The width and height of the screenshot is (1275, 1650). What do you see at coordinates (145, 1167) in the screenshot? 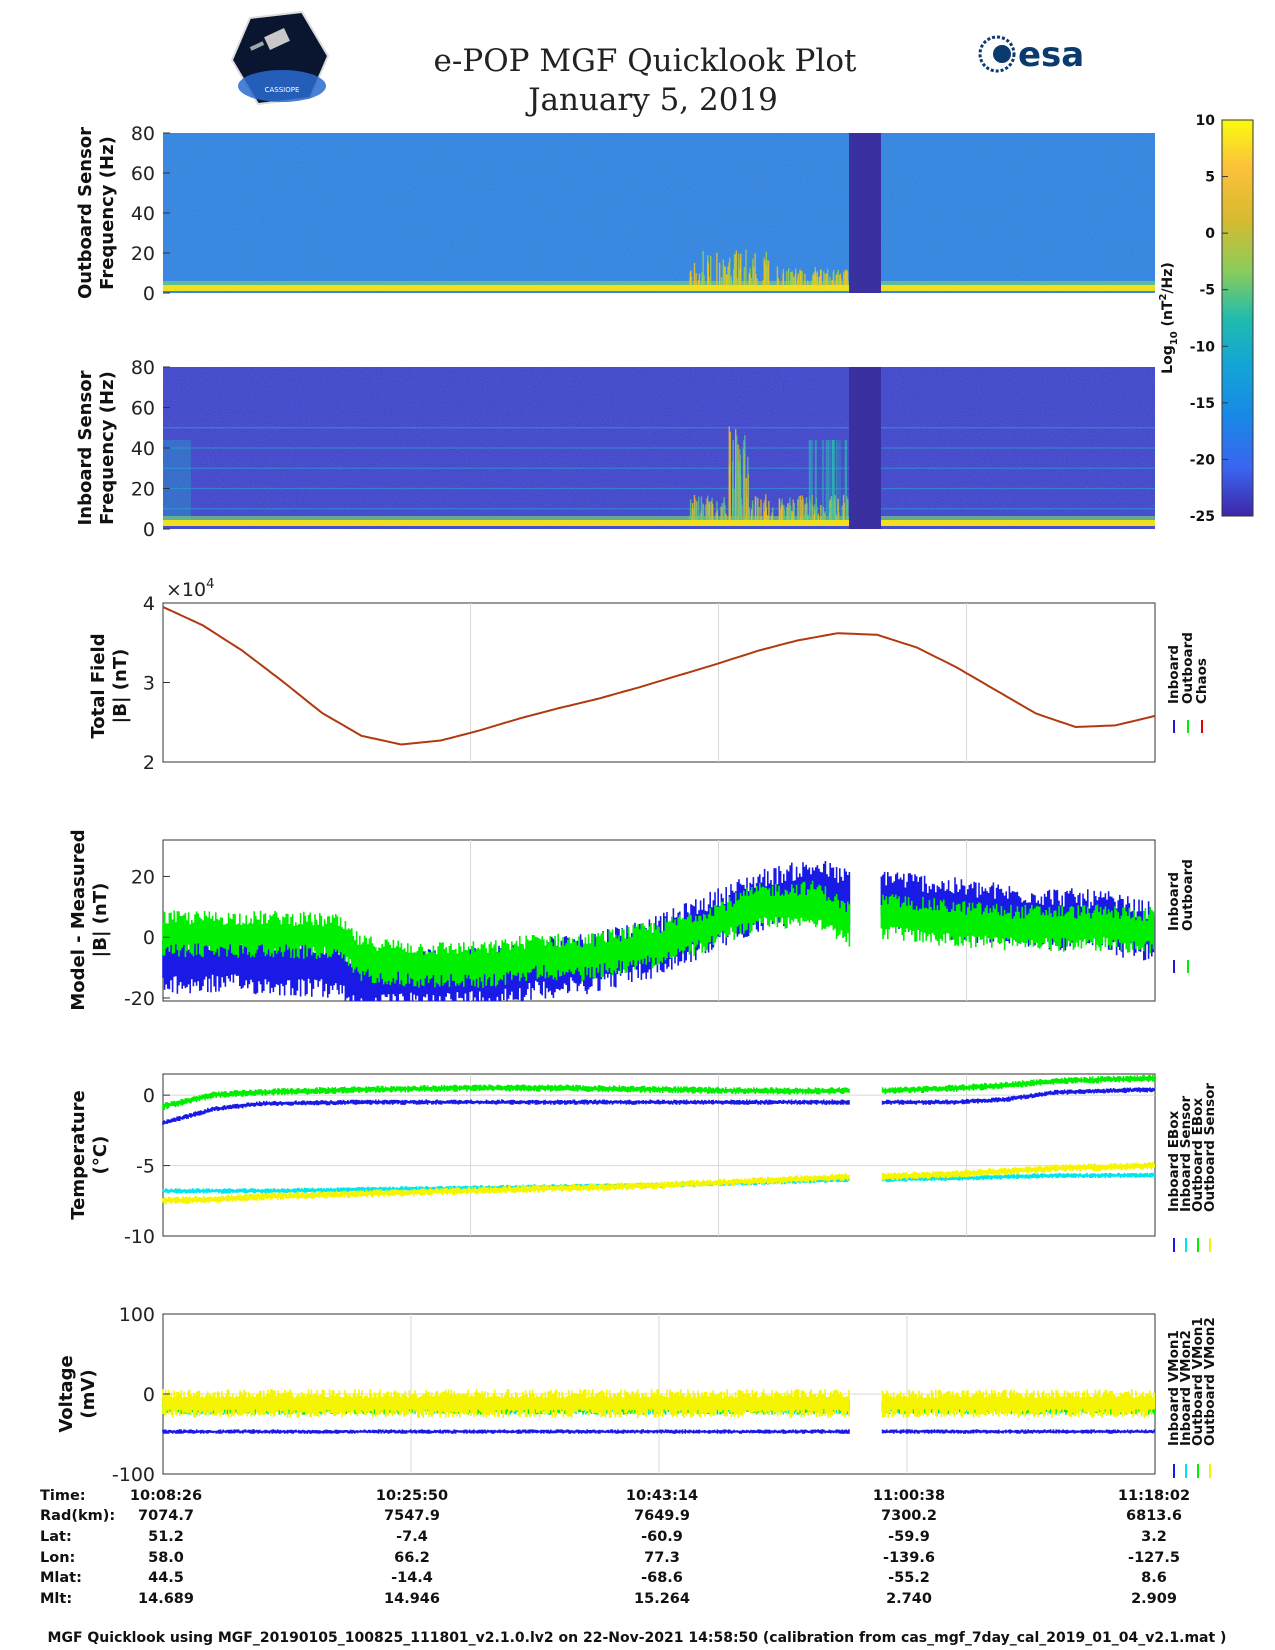
I see `temperature-tick-label: -5` at bounding box center [145, 1167].